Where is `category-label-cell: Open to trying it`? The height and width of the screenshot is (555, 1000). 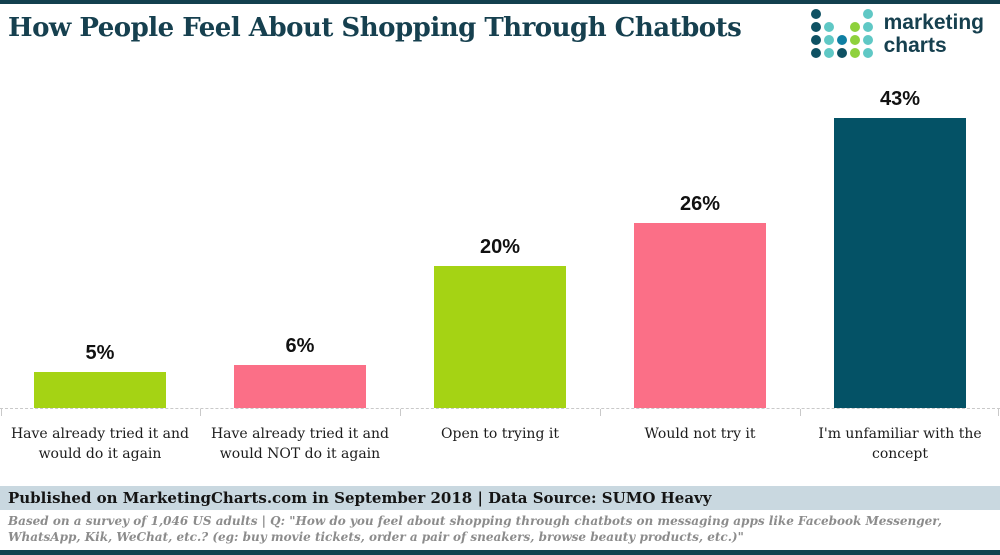 category-label-cell: Open to trying it is located at coordinates (500, 434).